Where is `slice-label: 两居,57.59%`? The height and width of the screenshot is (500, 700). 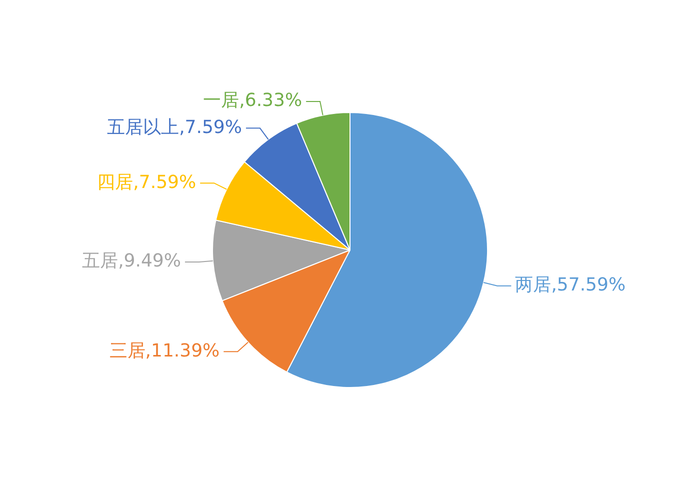 slice-label: 两居,57.59% is located at coordinates (570, 285).